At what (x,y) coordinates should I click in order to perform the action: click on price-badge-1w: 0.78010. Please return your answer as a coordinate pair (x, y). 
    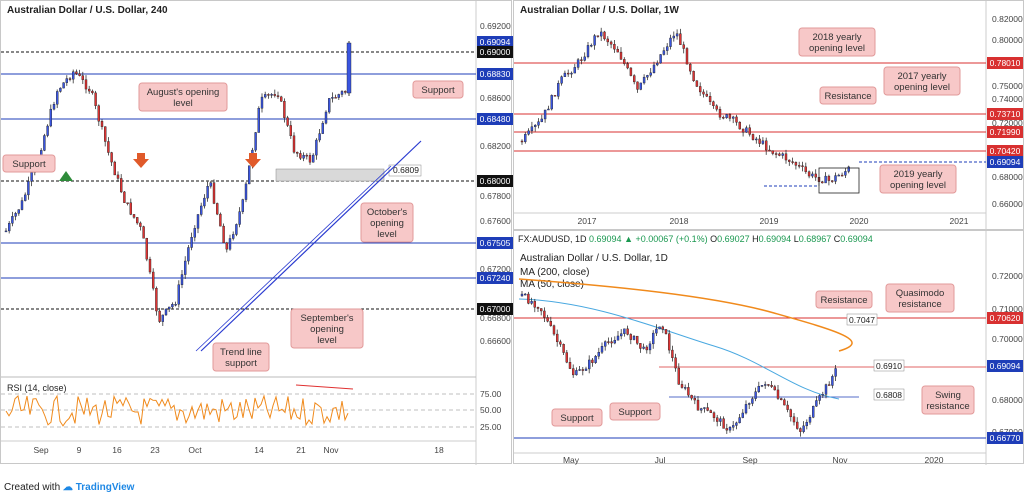
    Looking at the image, I should click on (1005, 63).